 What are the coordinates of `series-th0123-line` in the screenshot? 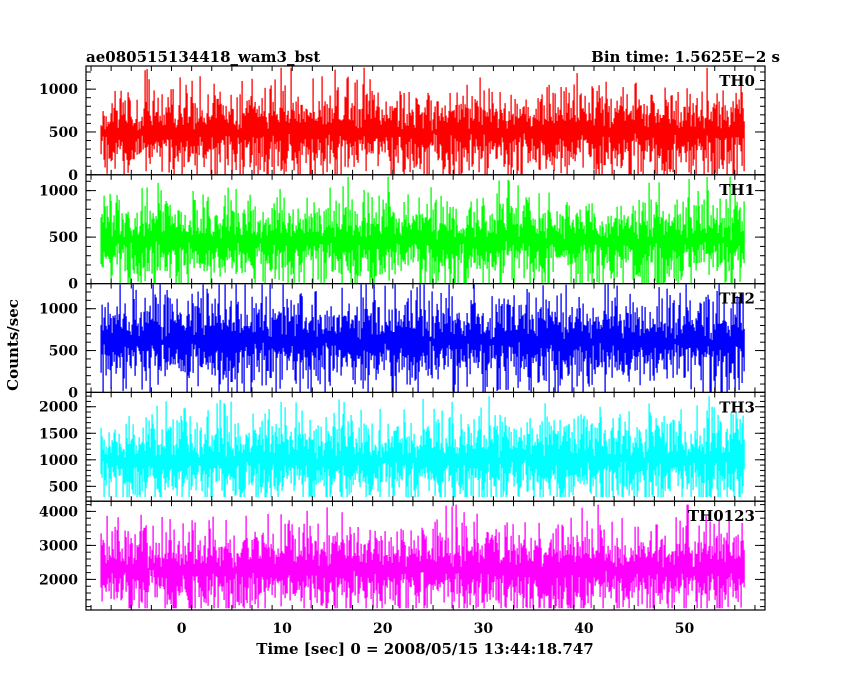 It's located at (422, 556).